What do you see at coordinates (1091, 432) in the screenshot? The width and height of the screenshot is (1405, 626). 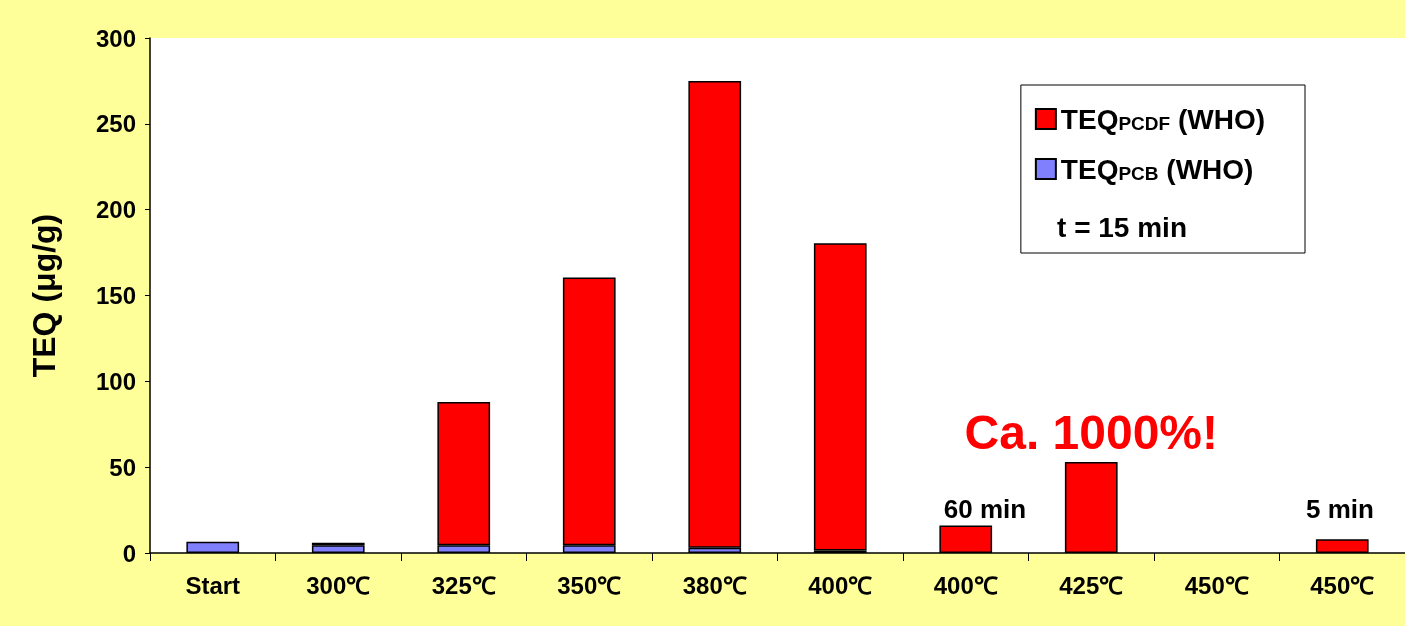 I see `annotation: Ca. 1000%!` at bounding box center [1091, 432].